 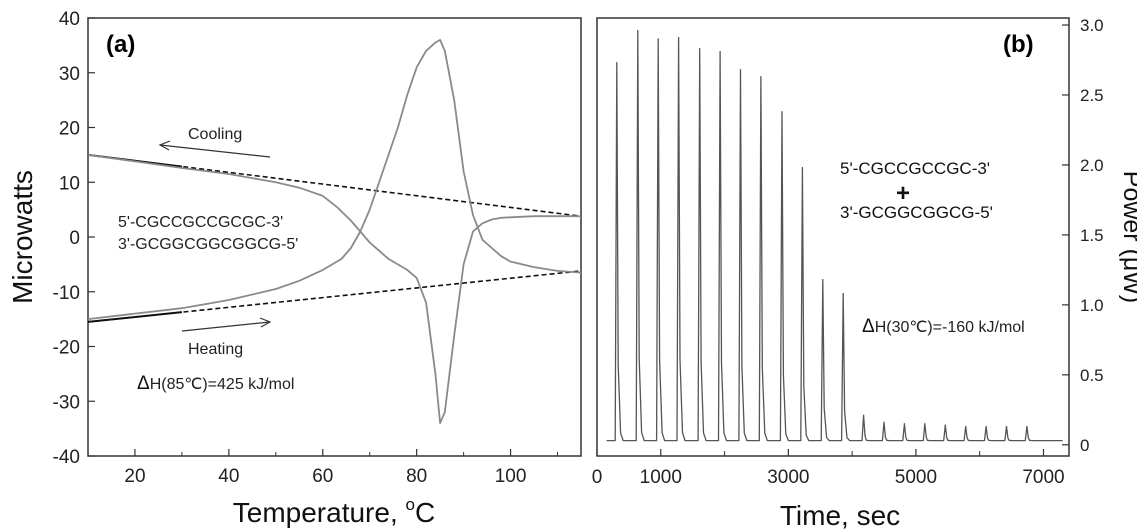 What do you see at coordinates (1092, 25) in the screenshot?
I see `b-ytick-label-6: 3.0` at bounding box center [1092, 25].